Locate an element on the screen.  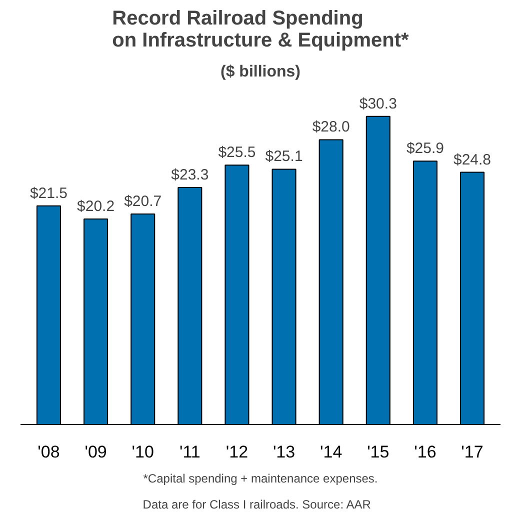
data-label: $25.1 is located at coordinates (284, 157).